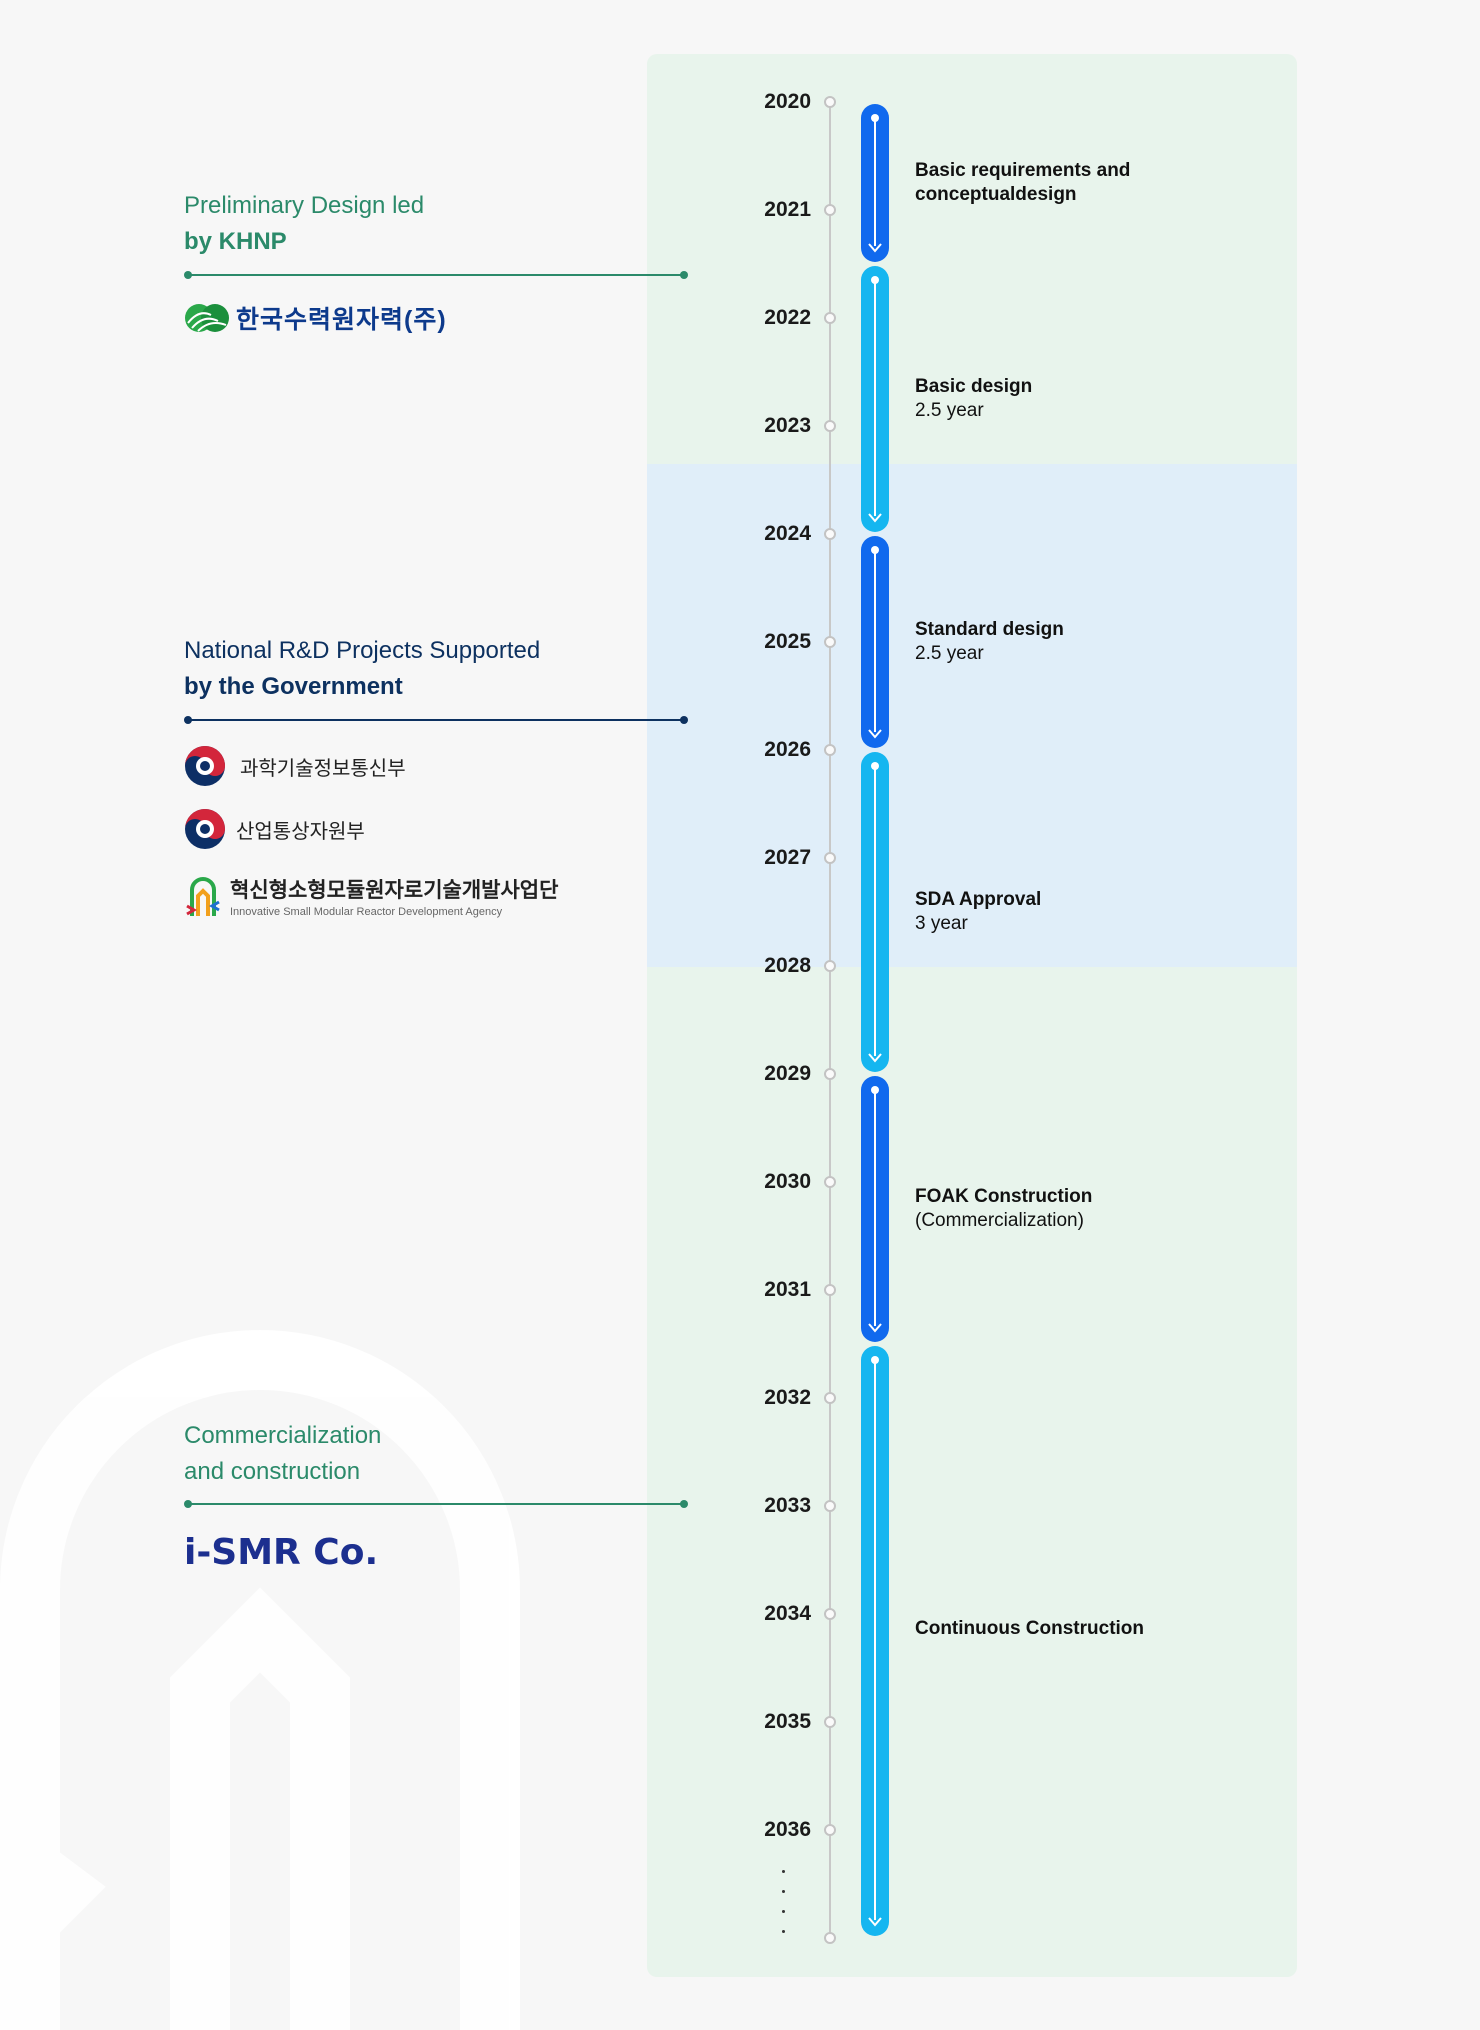  I want to click on phase-label: Basic requirements and conceptualdesign, so click(1035, 183).